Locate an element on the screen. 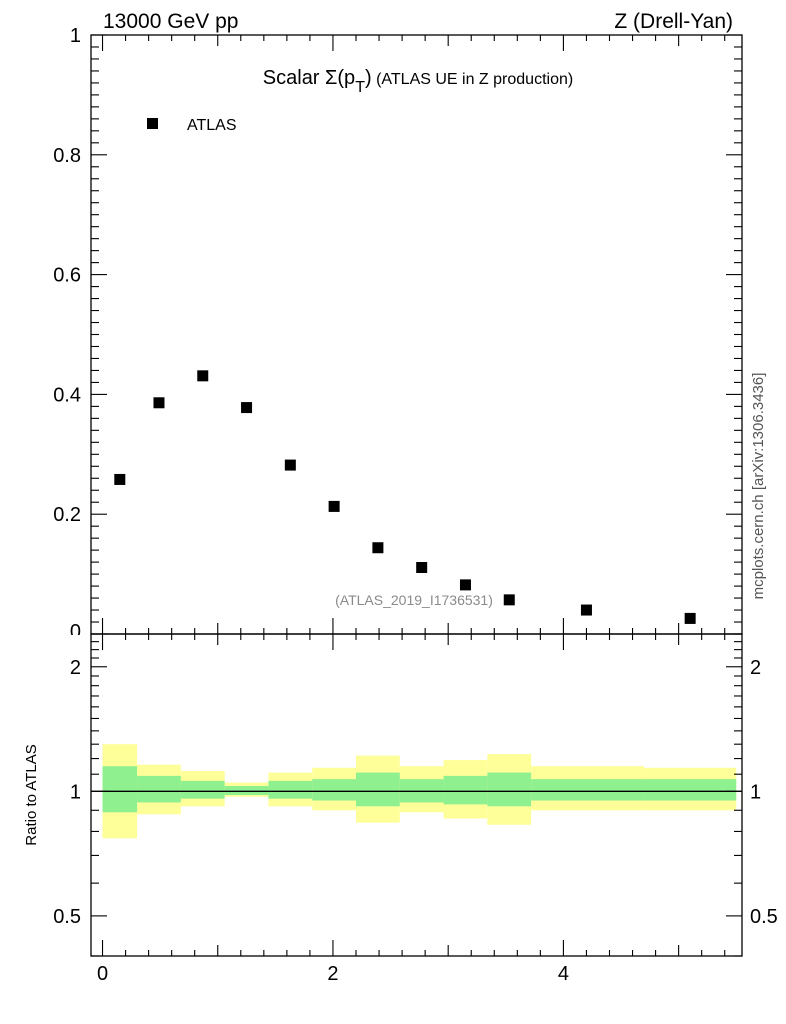  x-tick-label: 0 is located at coordinates (102, 974).